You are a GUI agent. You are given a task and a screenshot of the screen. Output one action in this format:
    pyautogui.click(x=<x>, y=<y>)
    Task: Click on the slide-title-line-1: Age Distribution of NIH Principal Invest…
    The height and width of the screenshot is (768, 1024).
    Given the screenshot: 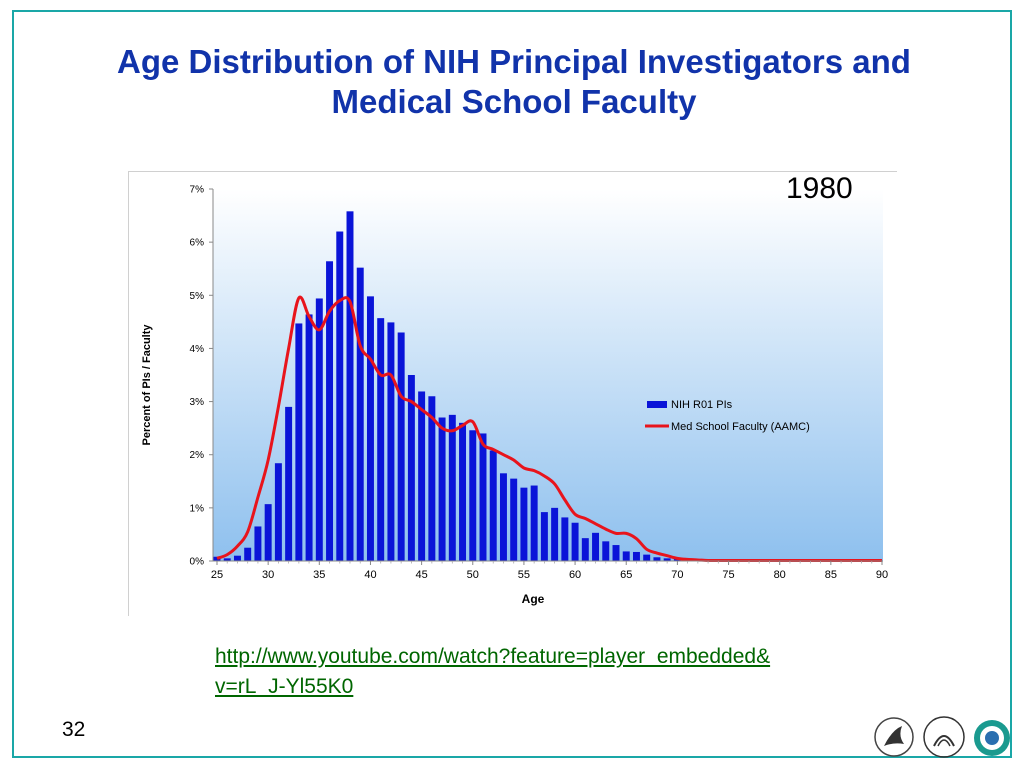 What is the action you would take?
    pyautogui.click(x=514, y=61)
    